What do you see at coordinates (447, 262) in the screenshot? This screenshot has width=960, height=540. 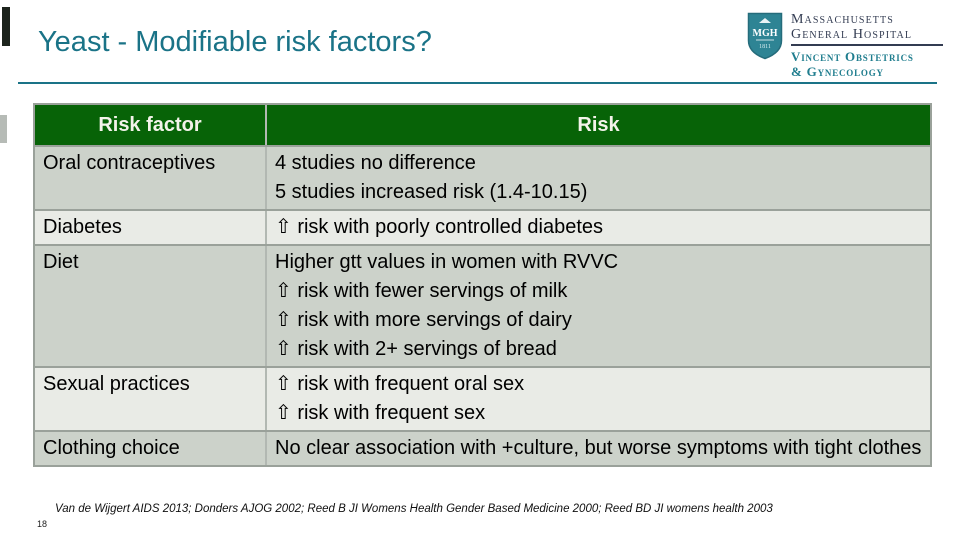 I see `risk-line: Higher gtt values in women with RVVC` at bounding box center [447, 262].